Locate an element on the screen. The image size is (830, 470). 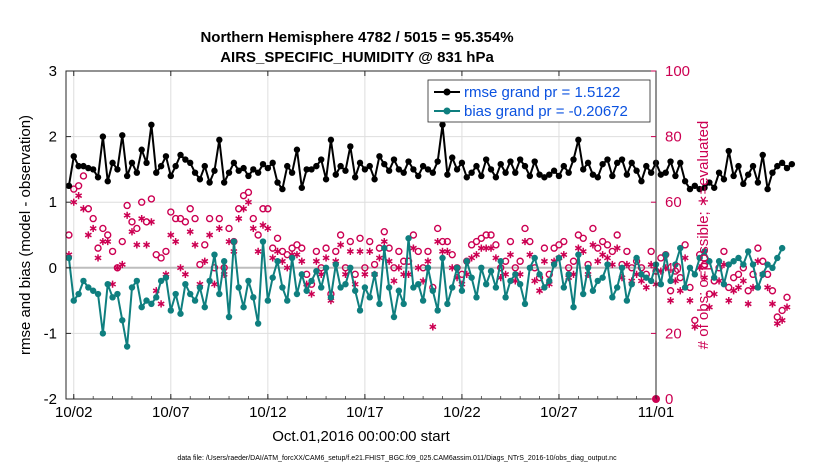
series-rmse is located at coordinates (430, 157).